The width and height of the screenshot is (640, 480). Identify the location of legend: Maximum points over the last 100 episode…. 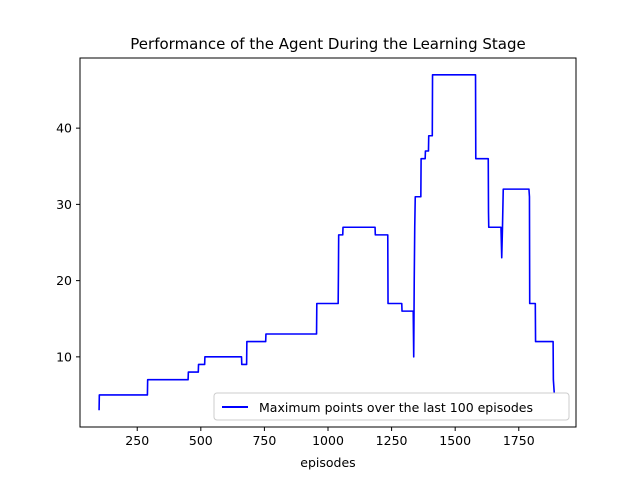
(391, 406).